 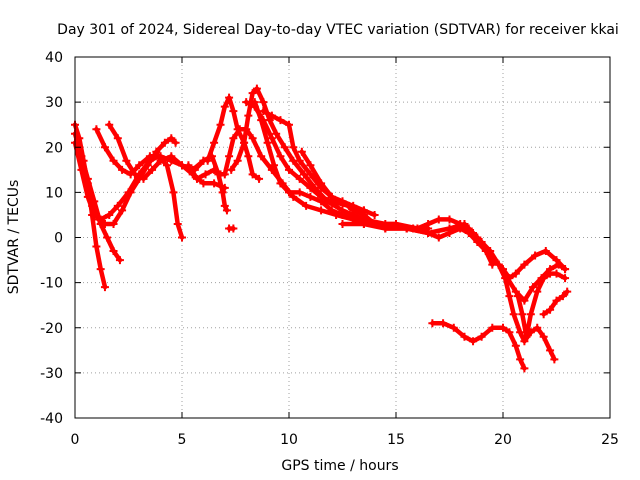 What do you see at coordinates (396, 440) in the screenshot?
I see `x-tick-label: 15` at bounding box center [396, 440].